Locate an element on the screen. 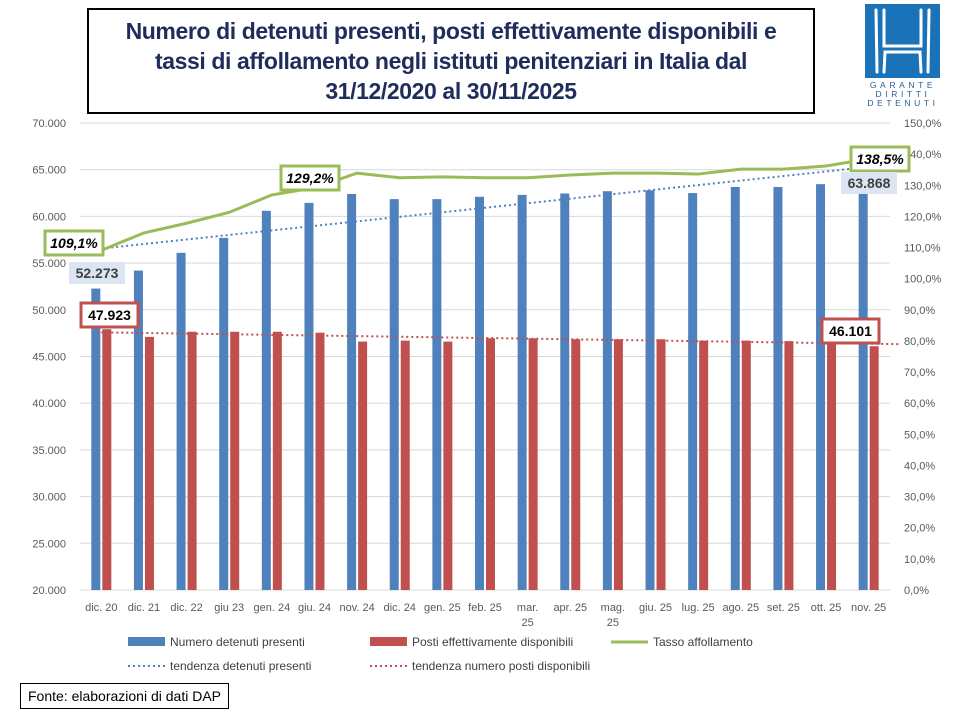  x-tick-label: ago. 25 is located at coordinates (740, 608).